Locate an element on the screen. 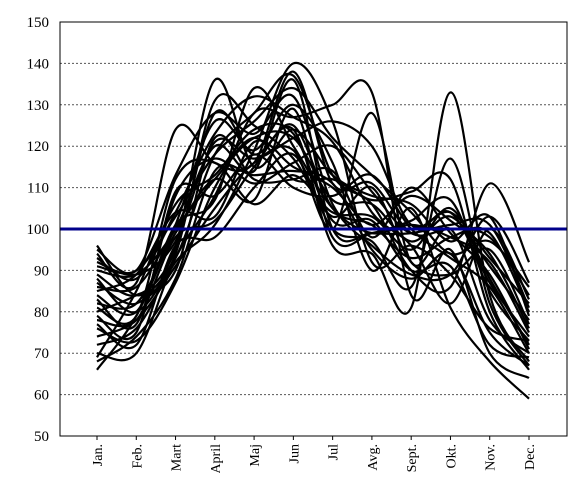  x-tick-label: Jan. is located at coordinates (98, 455).